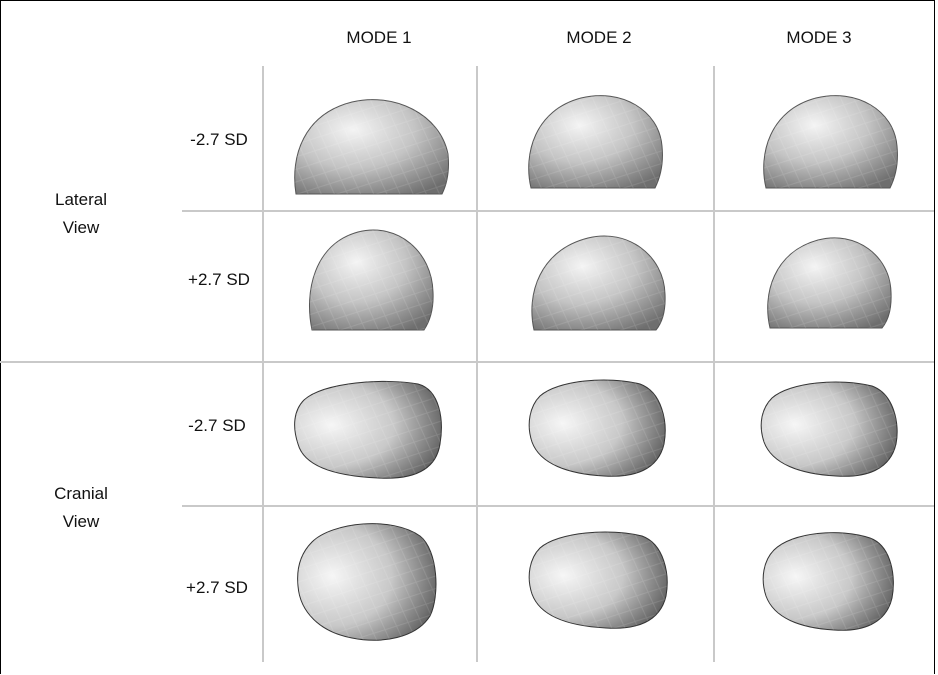 The width and height of the screenshot is (938, 675). What do you see at coordinates (367, 582) in the screenshot?
I see `cranial-shape-mode-1-plus` at bounding box center [367, 582].